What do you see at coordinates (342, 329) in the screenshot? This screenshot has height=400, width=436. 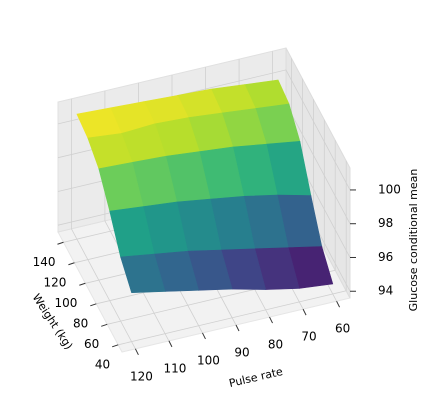 I see `x-tick-label: 60` at bounding box center [342, 329].